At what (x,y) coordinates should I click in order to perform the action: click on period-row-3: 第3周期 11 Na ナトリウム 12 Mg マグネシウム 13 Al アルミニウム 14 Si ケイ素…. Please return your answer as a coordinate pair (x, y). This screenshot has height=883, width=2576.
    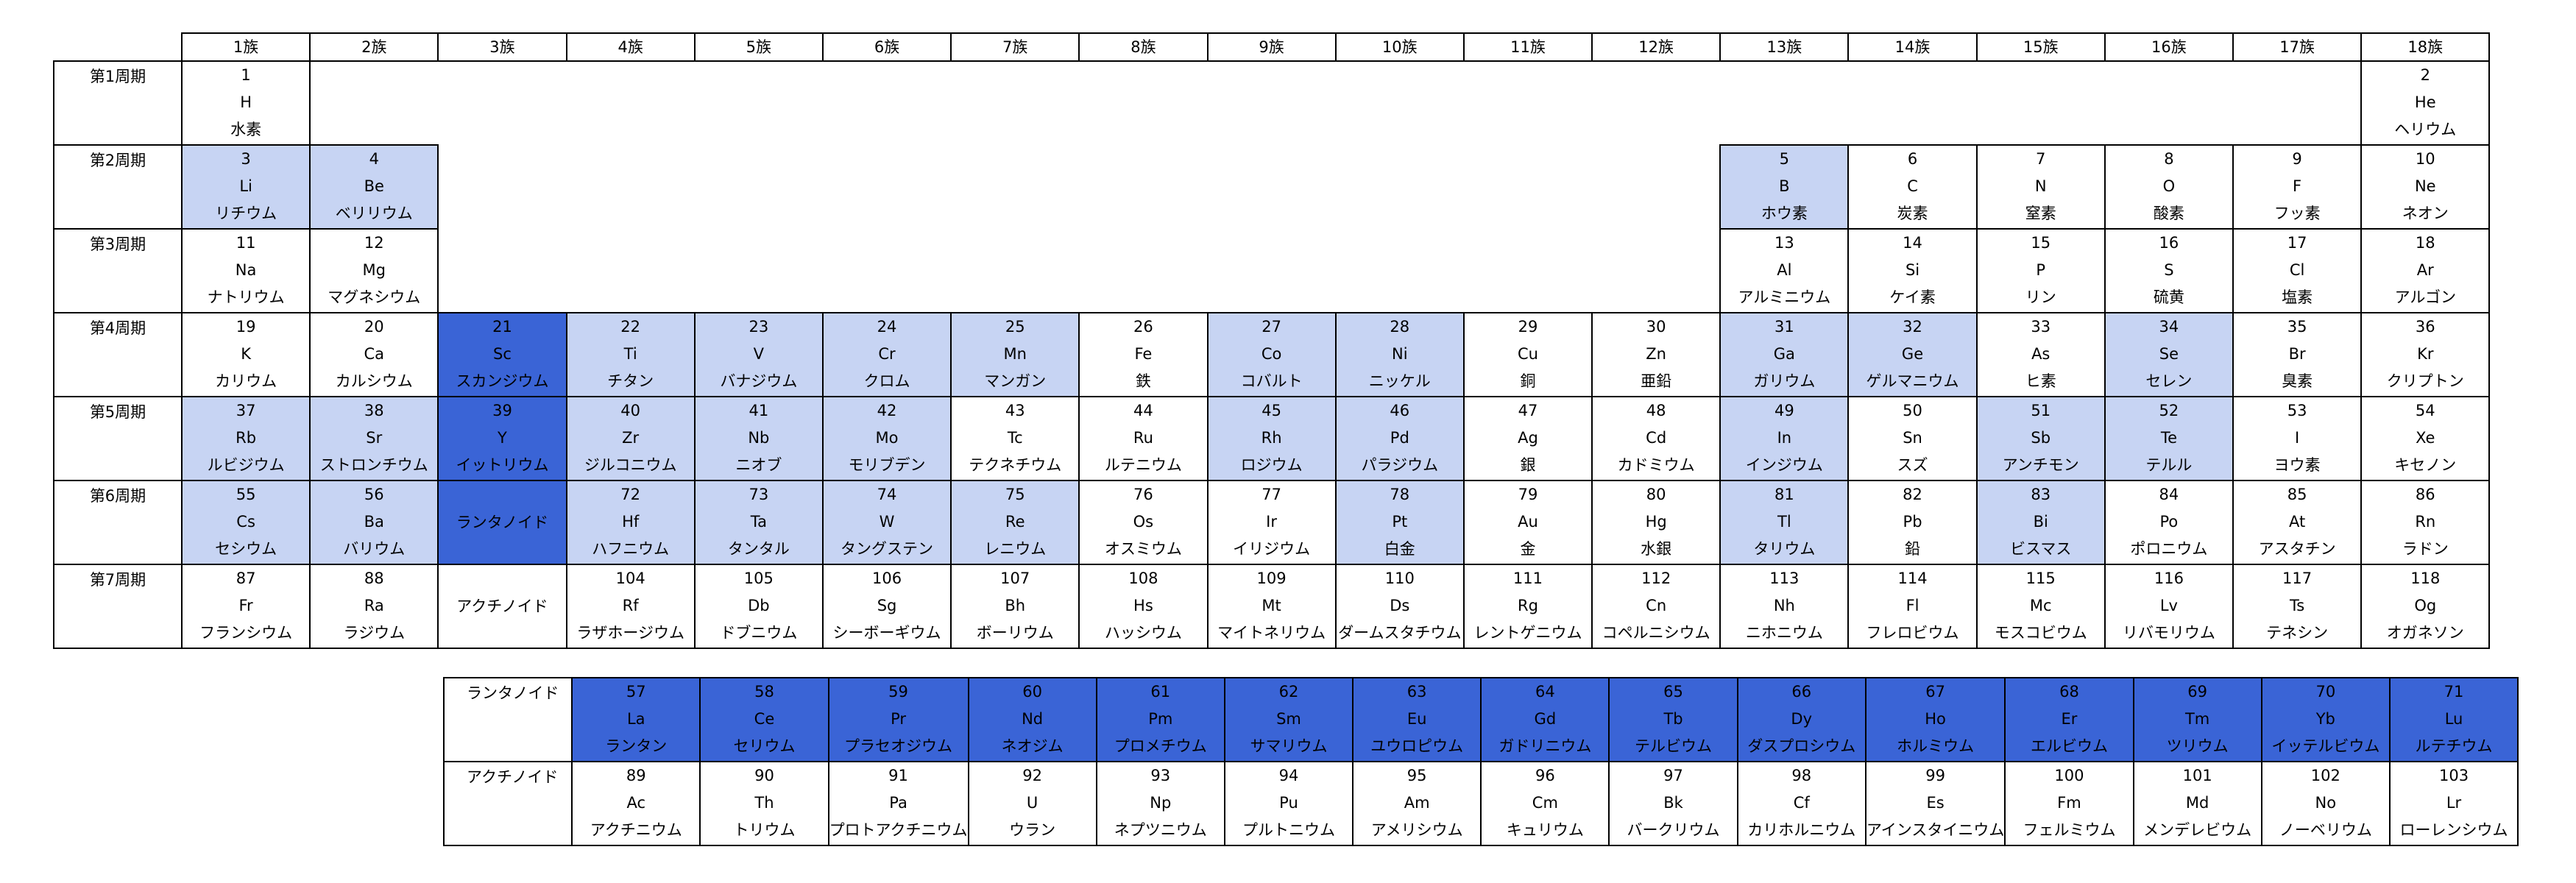
    Looking at the image, I should click on (1272, 270).